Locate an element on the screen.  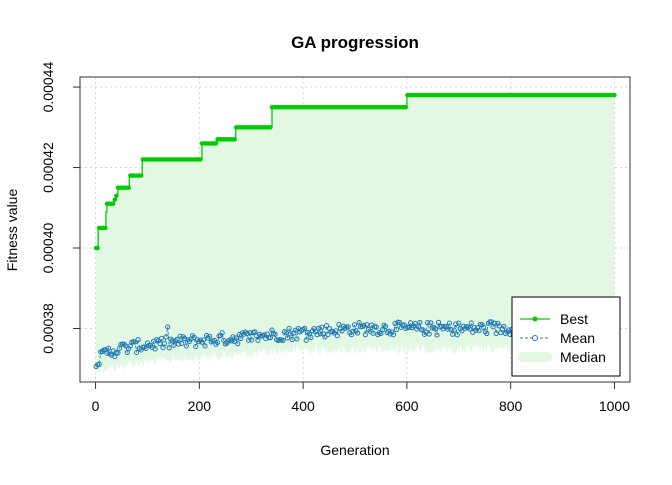
legend-label: Best is located at coordinates (574, 319).